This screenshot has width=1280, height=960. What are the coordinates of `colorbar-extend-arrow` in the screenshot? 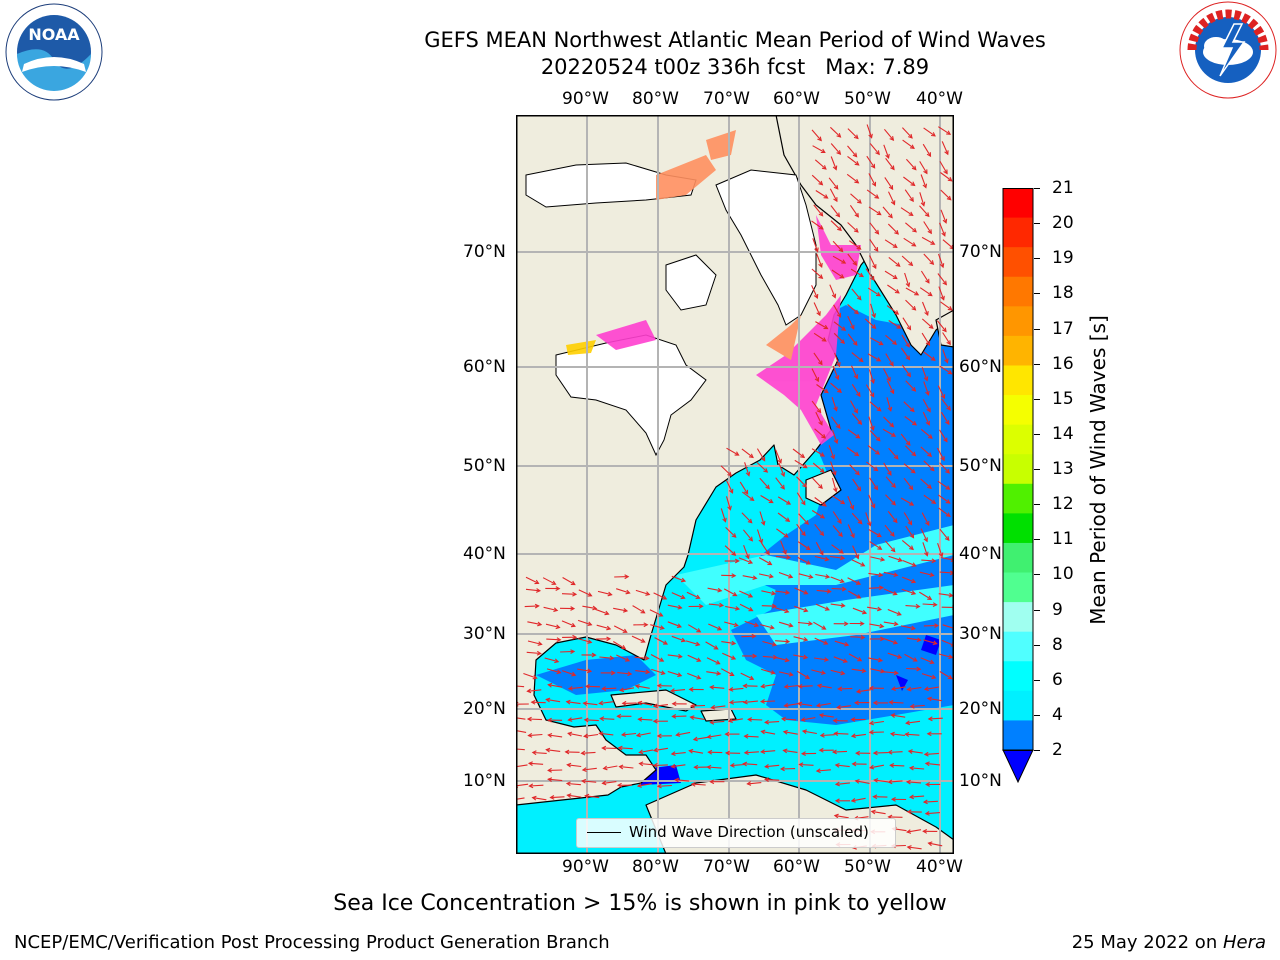 It's located at (1018, 766).